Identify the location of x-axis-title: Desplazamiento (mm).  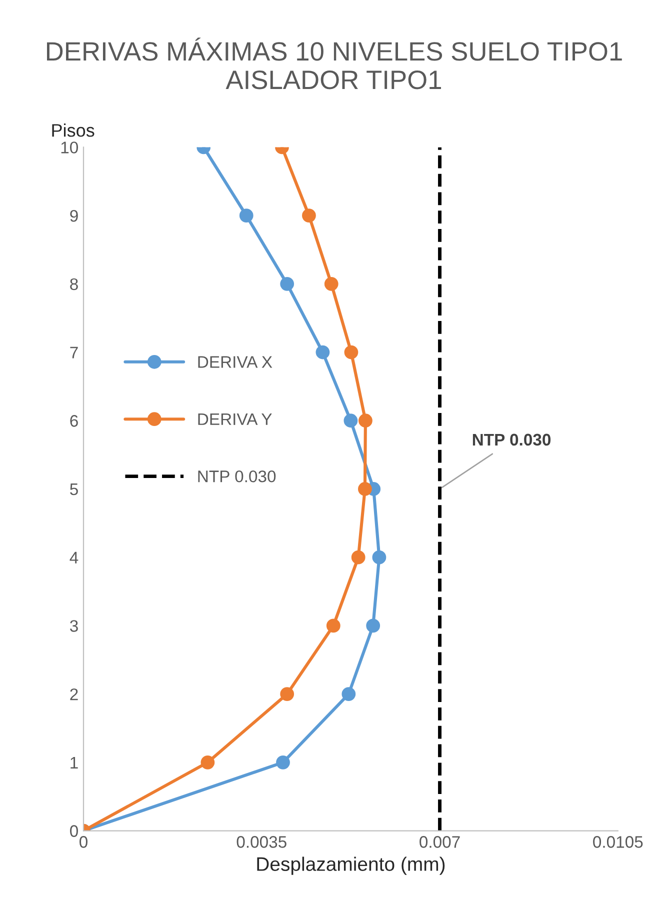
(351, 865).